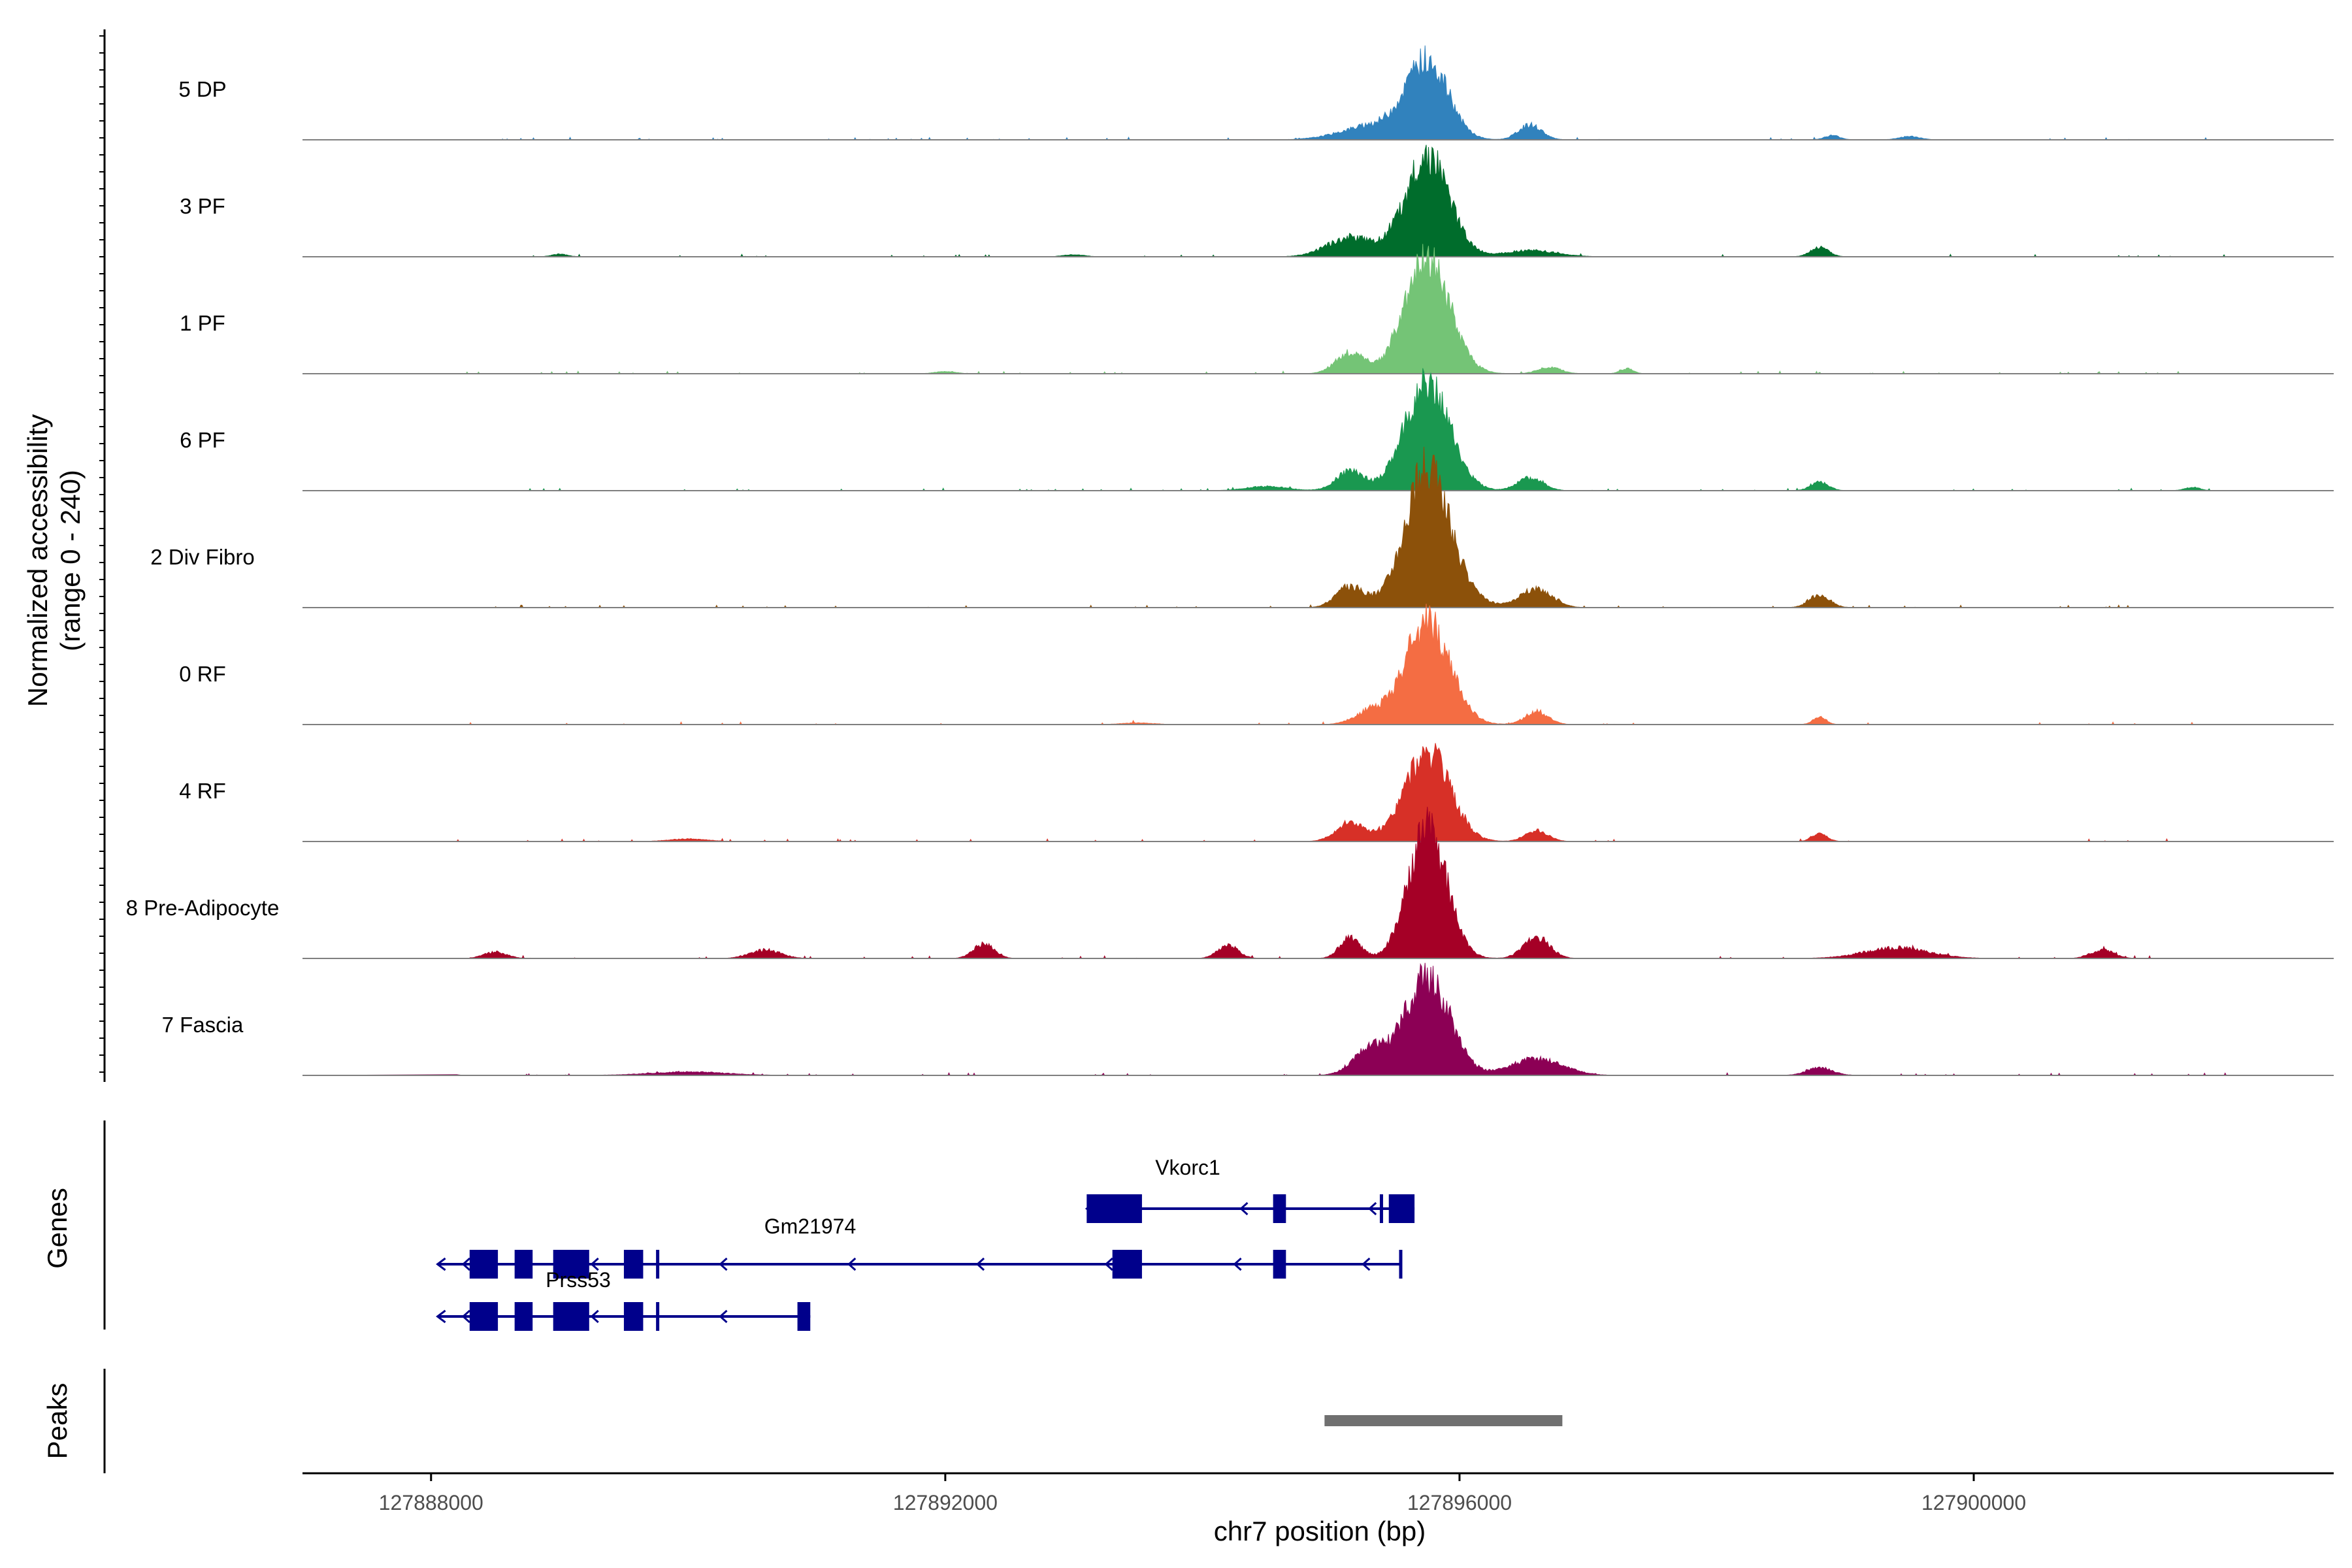 The image size is (2352, 1568). I want to click on coverage-area-6-pf, so click(1266, 429).